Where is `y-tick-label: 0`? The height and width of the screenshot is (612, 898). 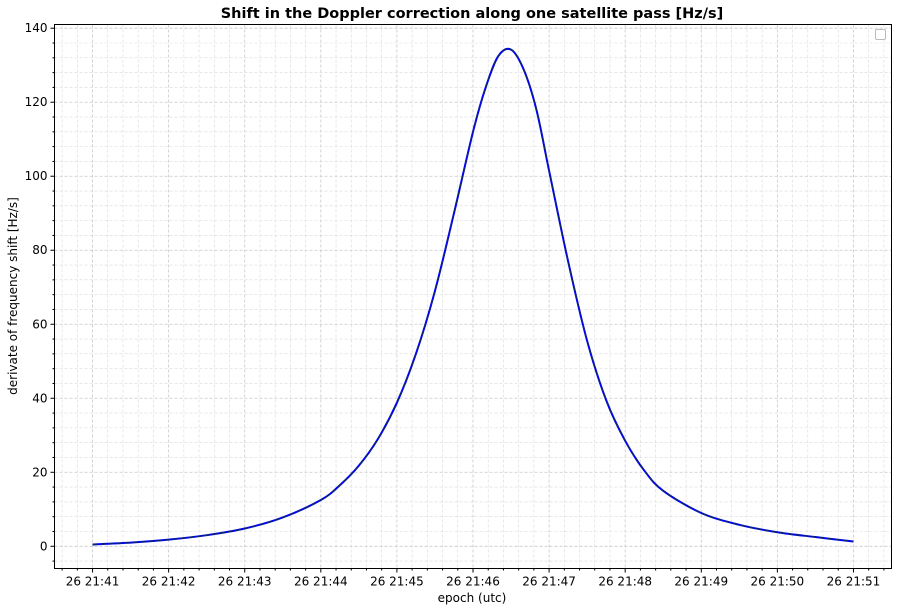 y-tick-label: 0 is located at coordinates (44, 546).